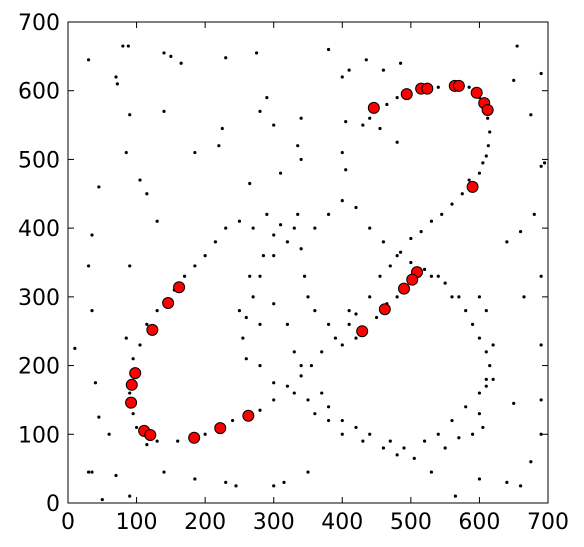  What do you see at coordinates (479, 522) in the screenshot?
I see `x-tick-label: 600` at bounding box center [479, 522].